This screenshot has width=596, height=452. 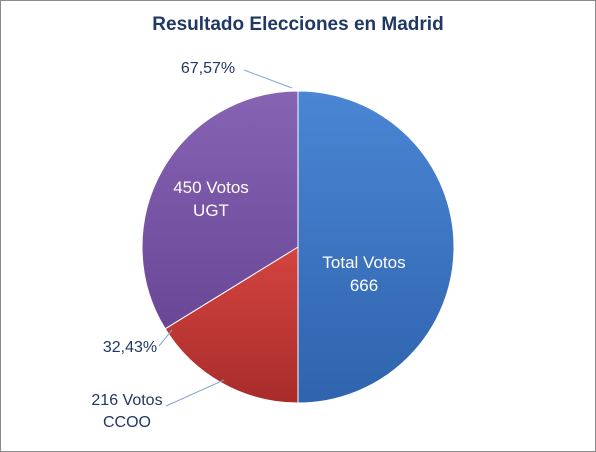 What do you see at coordinates (208, 68) in the screenshot?
I see `percent-label-ugt: 67,57%` at bounding box center [208, 68].